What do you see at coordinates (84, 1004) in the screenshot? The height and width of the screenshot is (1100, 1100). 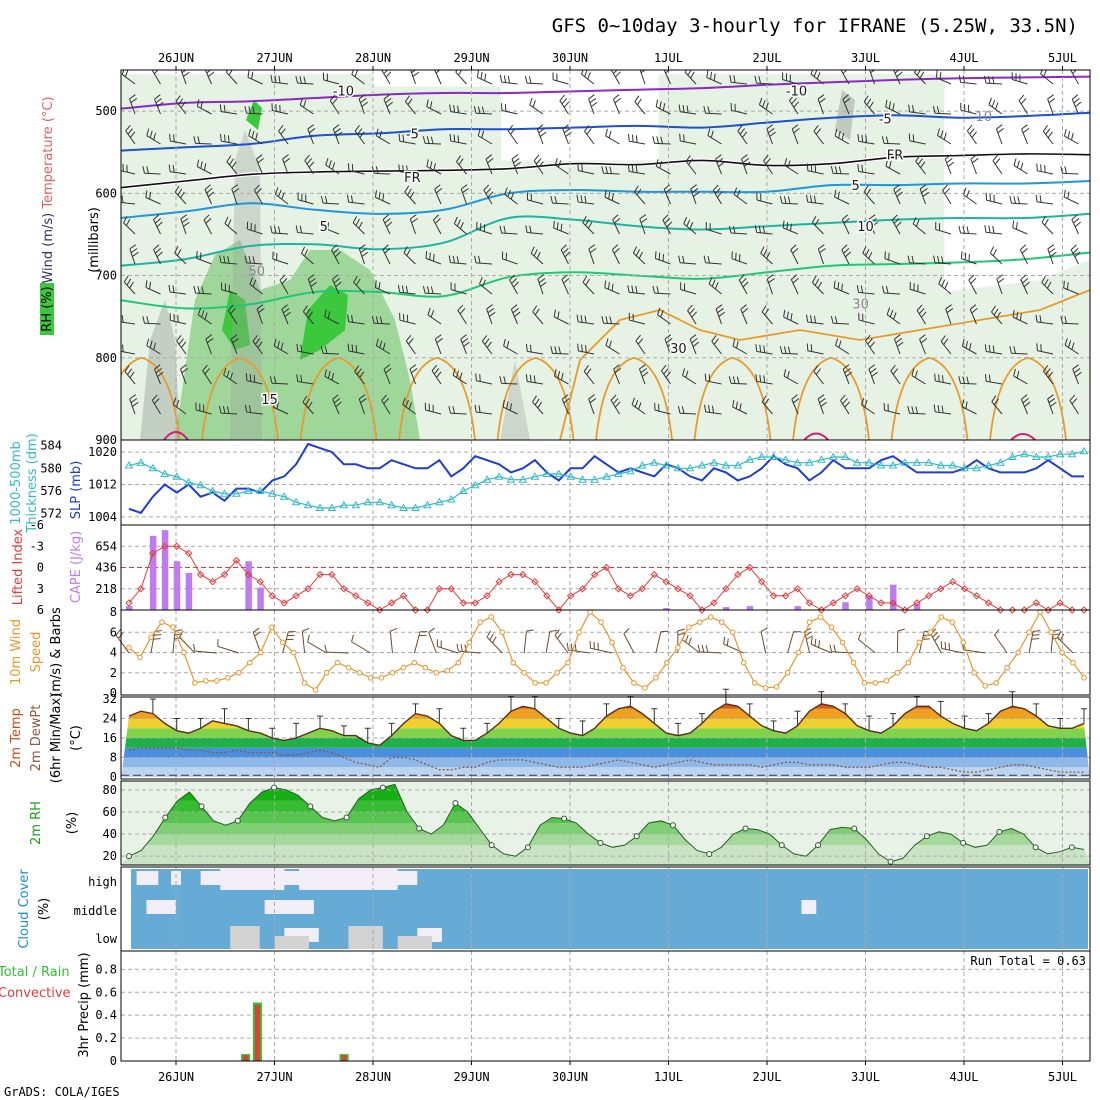 I see `precip-axis-title: 3hr Precip (mm)` at bounding box center [84, 1004].